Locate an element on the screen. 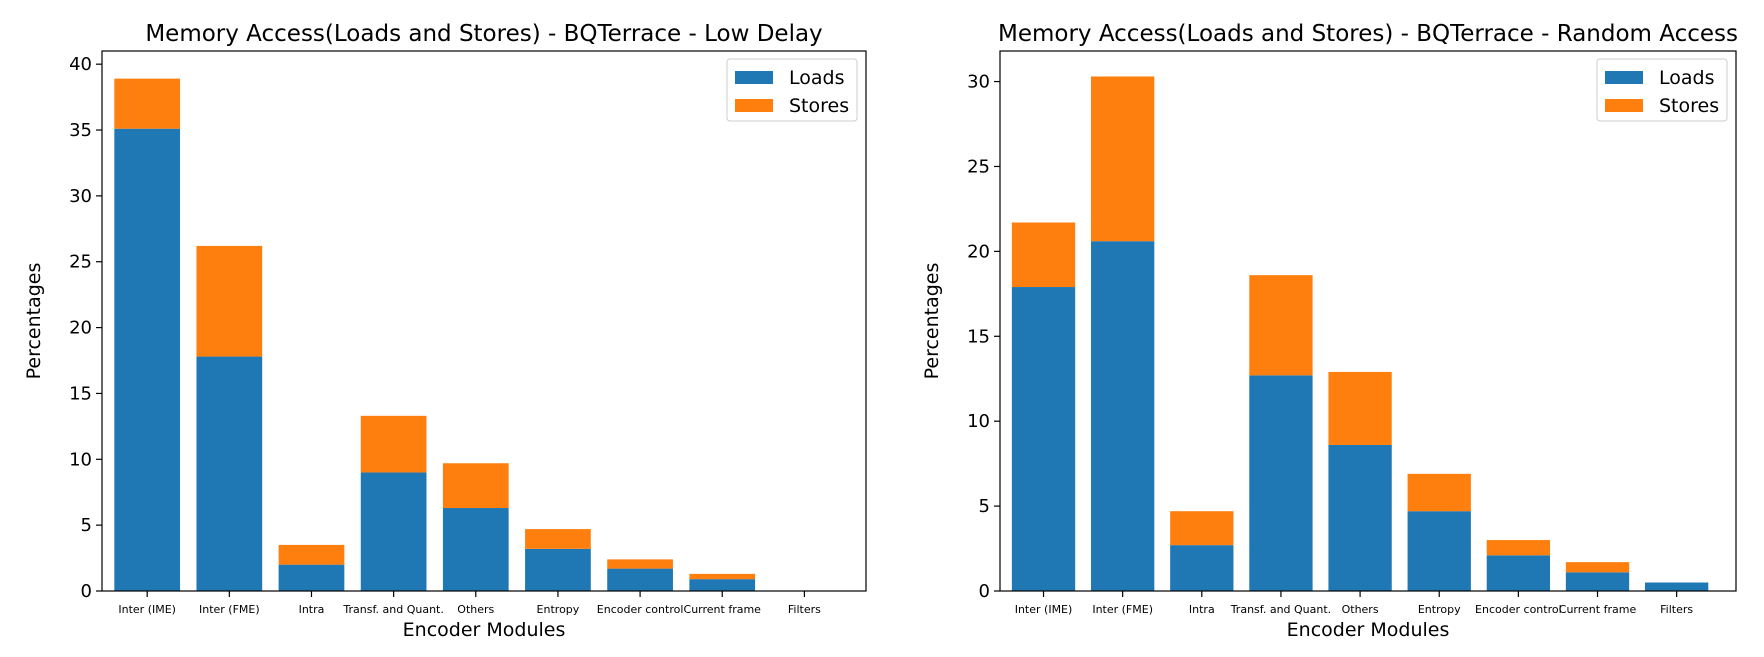  y-tick-label: 35 is located at coordinates (80, 130).